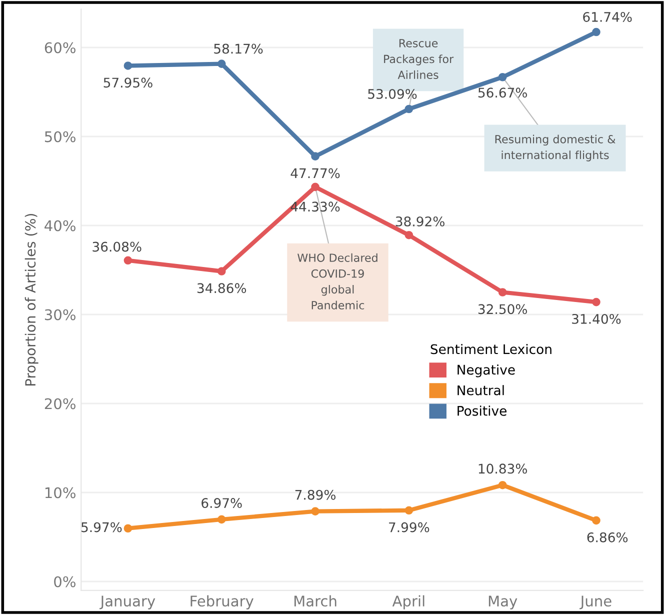 The width and height of the screenshot is (665, 615). What do you see at coordinates (60, 314) in the screenshot?
I see `y-tick-label: 30%` at bounding box center [60, 314].